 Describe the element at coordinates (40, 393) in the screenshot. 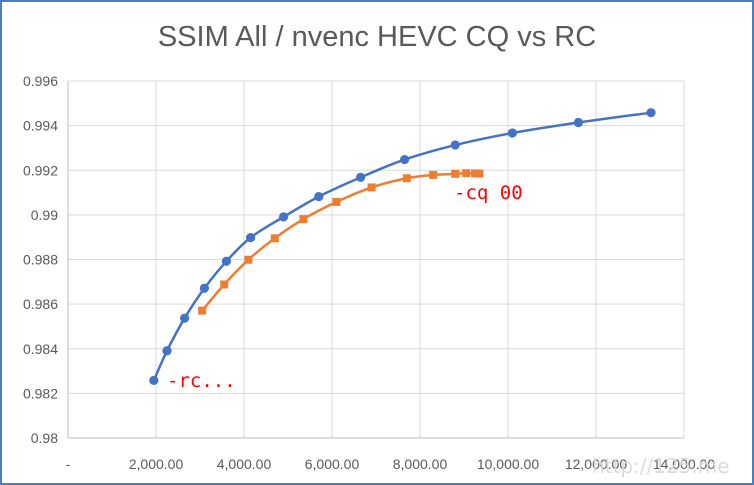

I see `y-tick-label: 0.982` at that location.